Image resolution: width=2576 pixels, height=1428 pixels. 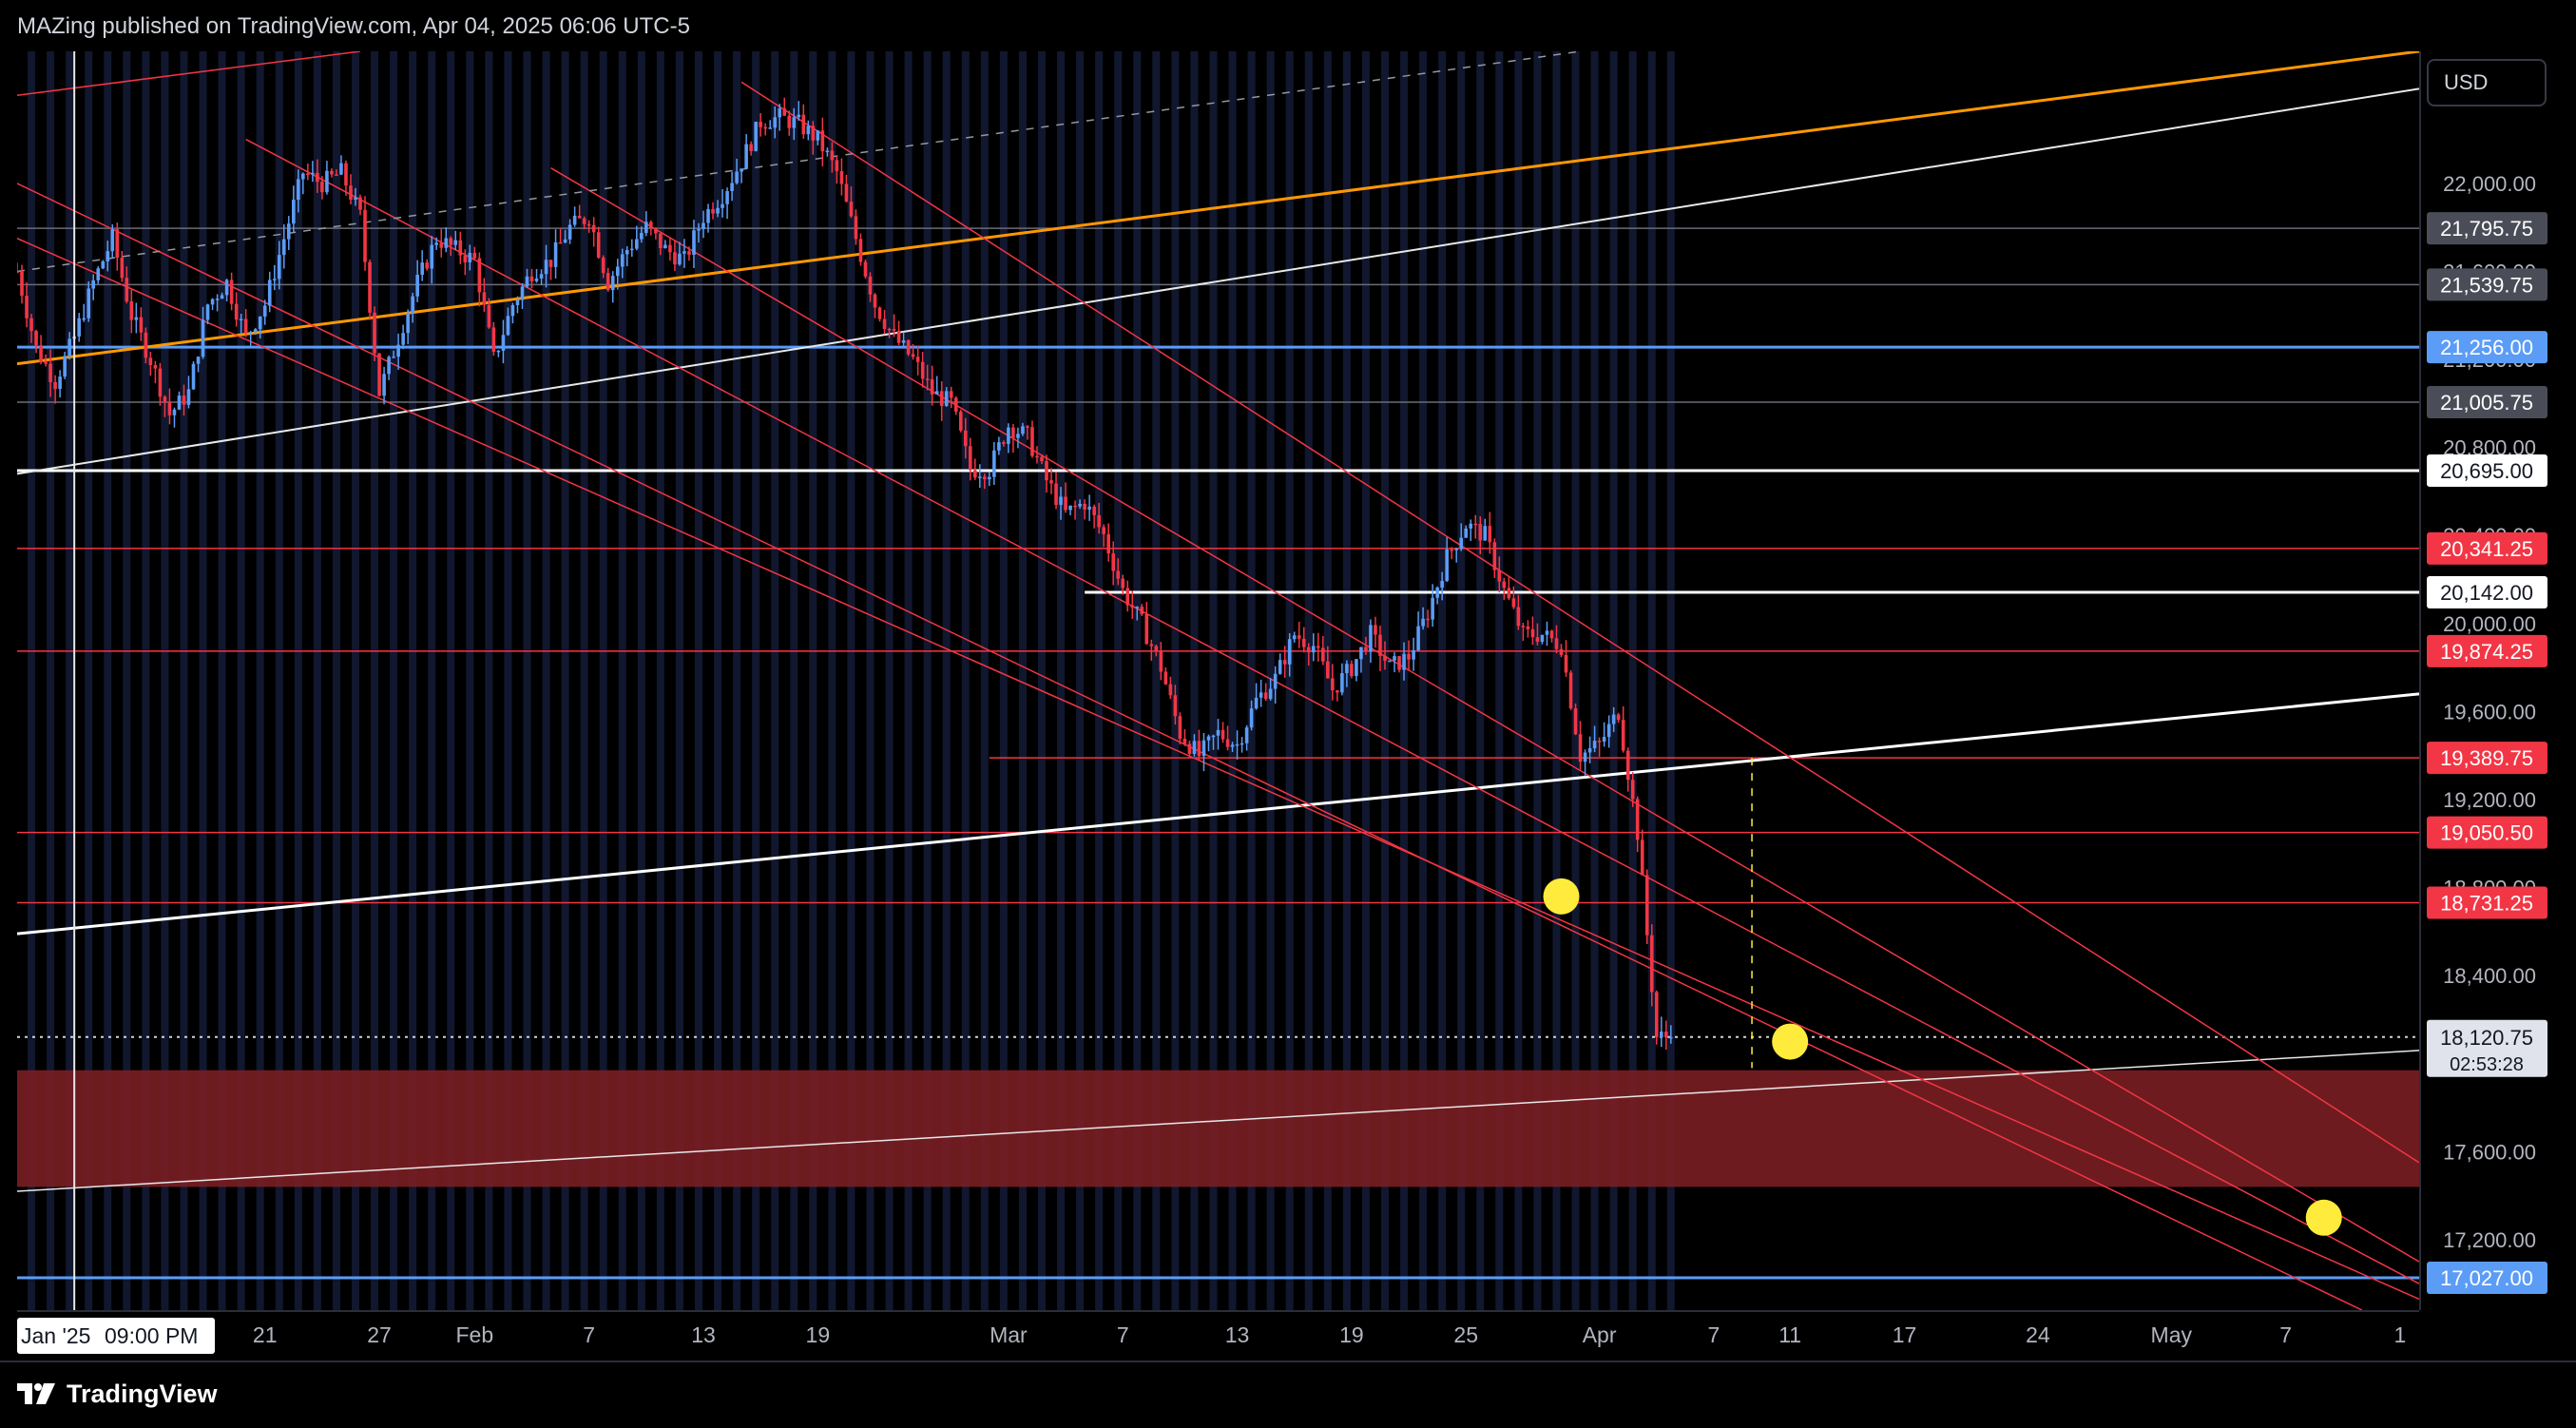 What do you see at coordinates (2172, 1334) in the screenshot?
I see `time-tick-label: May` at bounding box center [2172, 1334].